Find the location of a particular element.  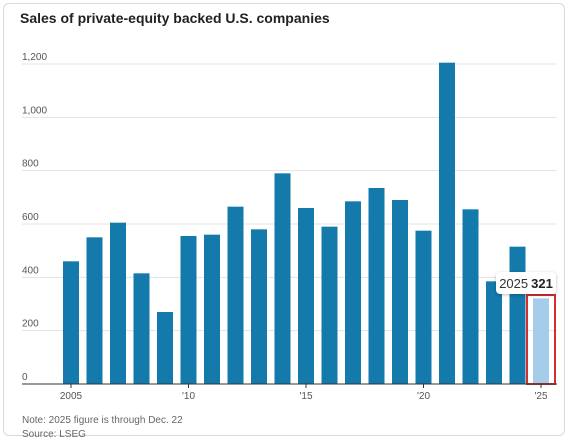

y-tick-label: 800 is located at coordinates (30, 164).